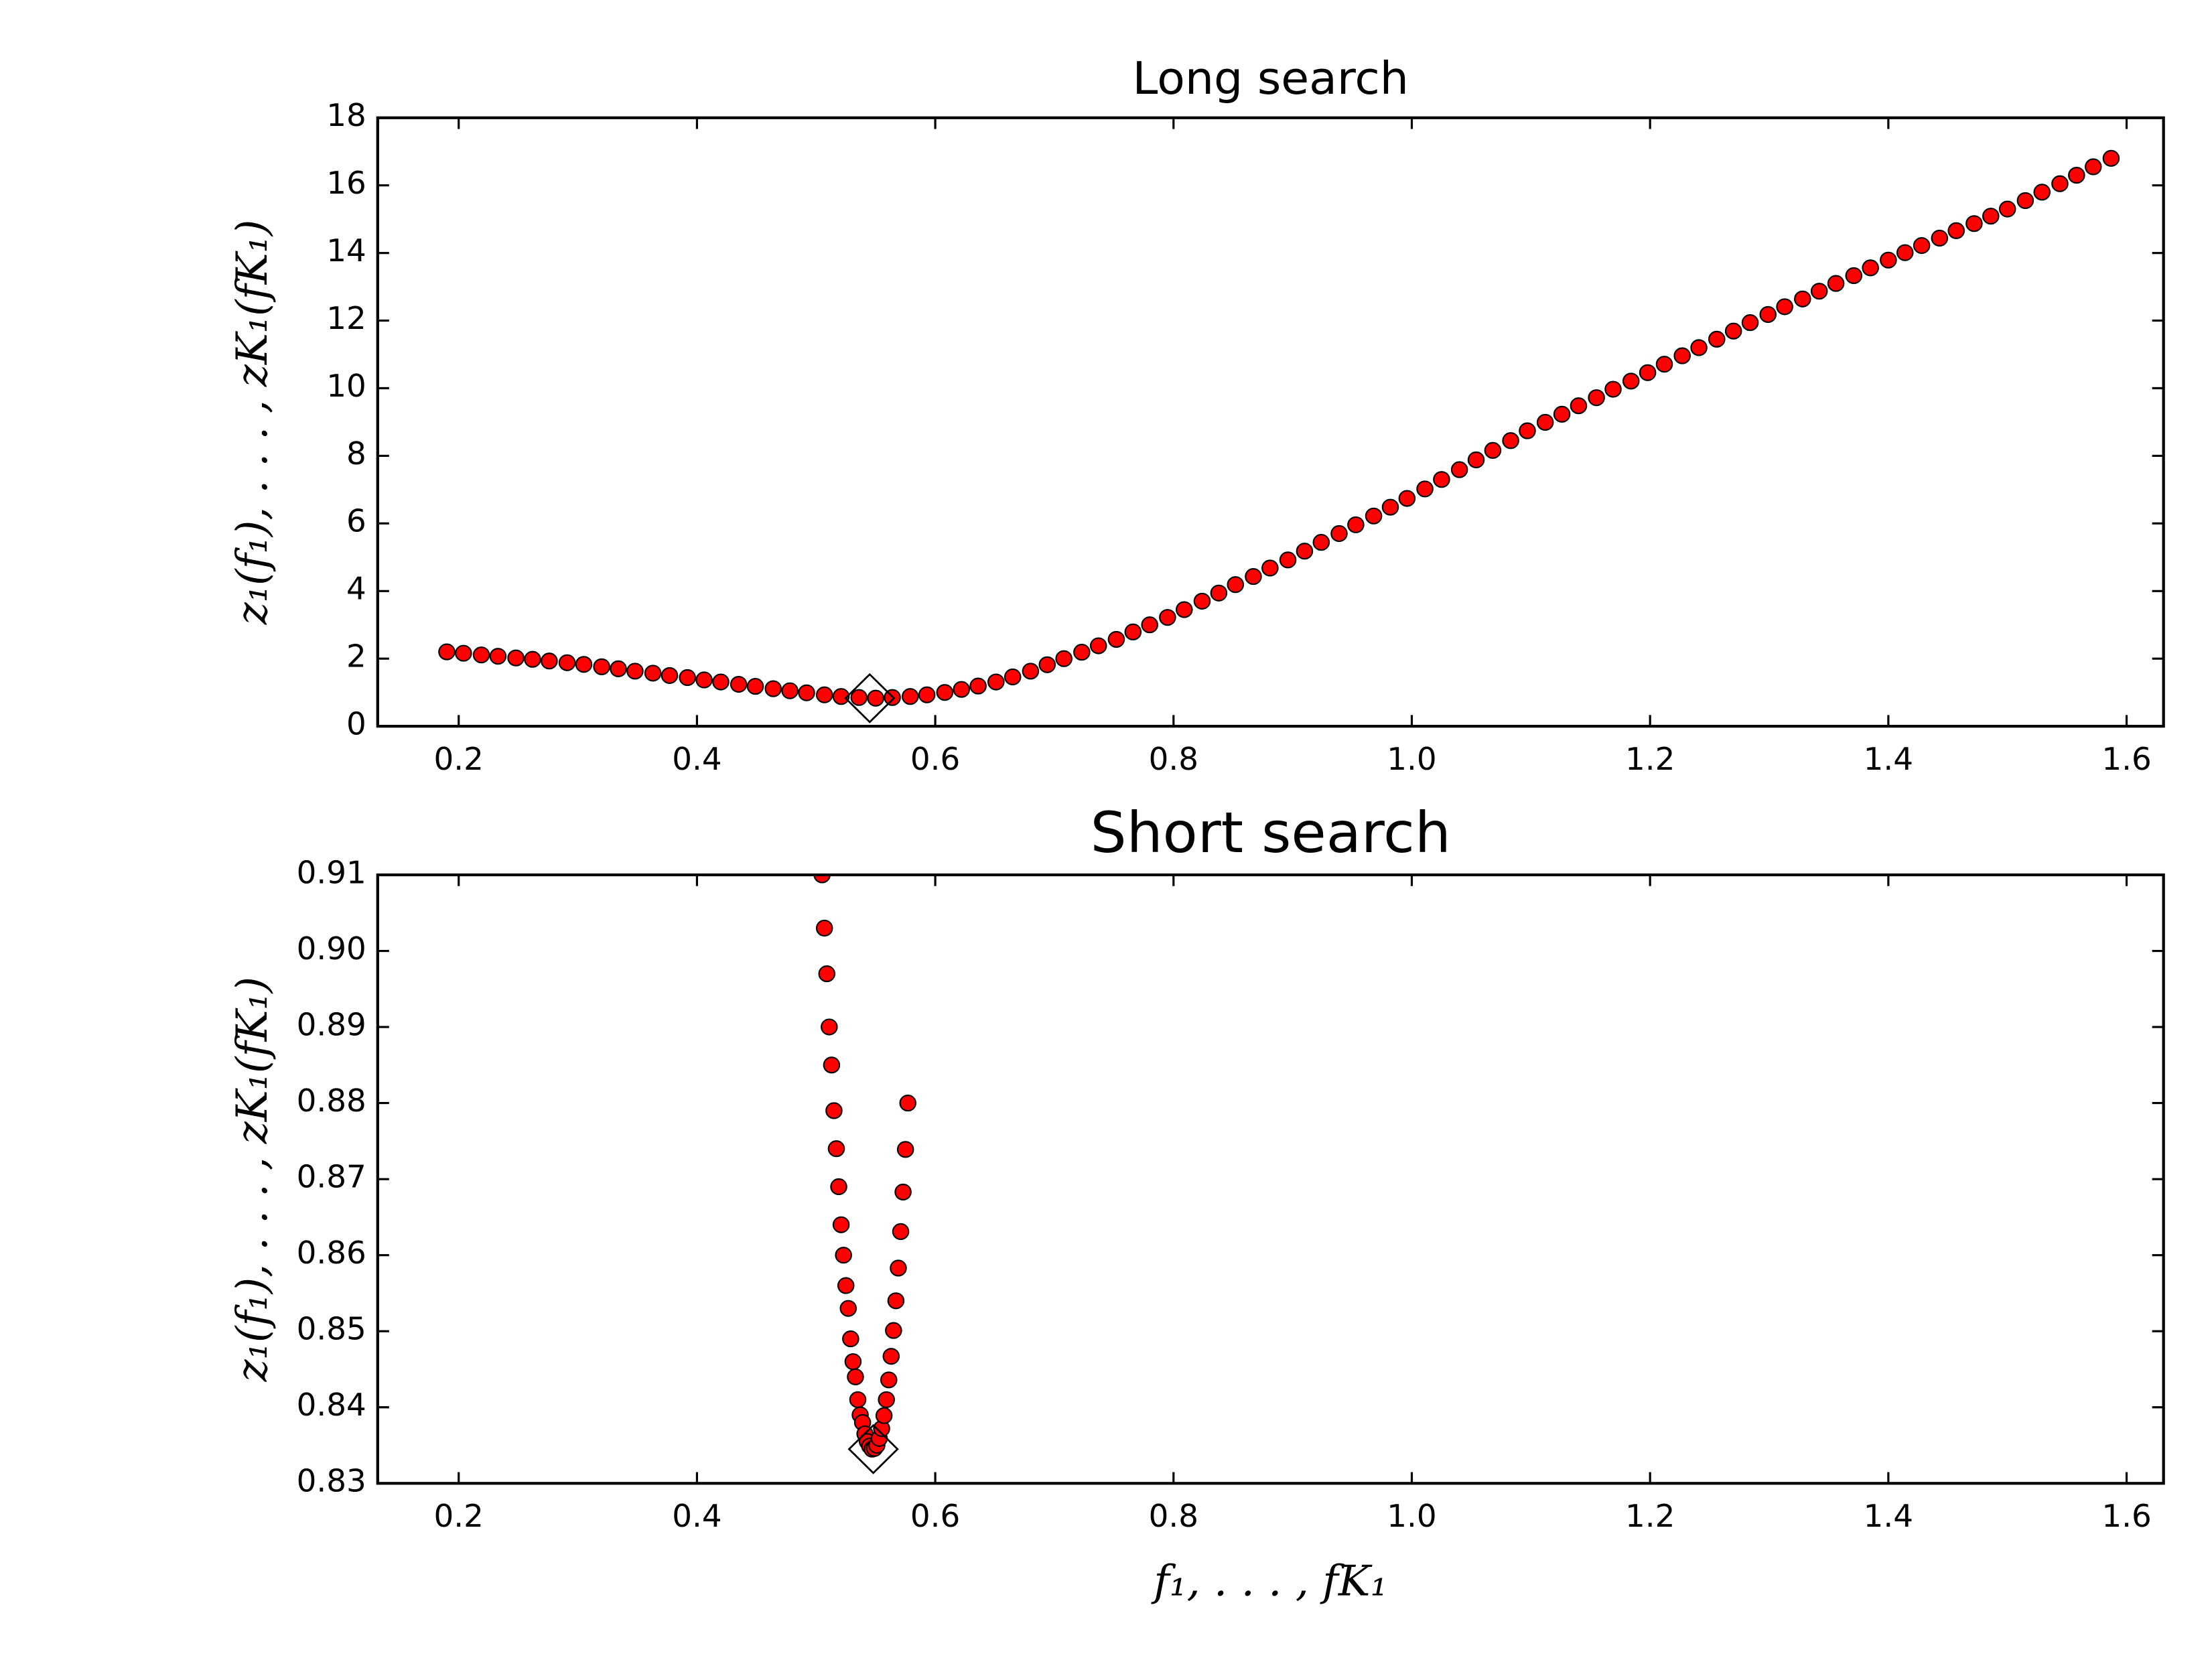 This screenshot has height=1660, width=2212. What do you see at coordinates (346, 318) in the screenshot?
I see `y-tick-label: 12` at bounding box center [346, 318].